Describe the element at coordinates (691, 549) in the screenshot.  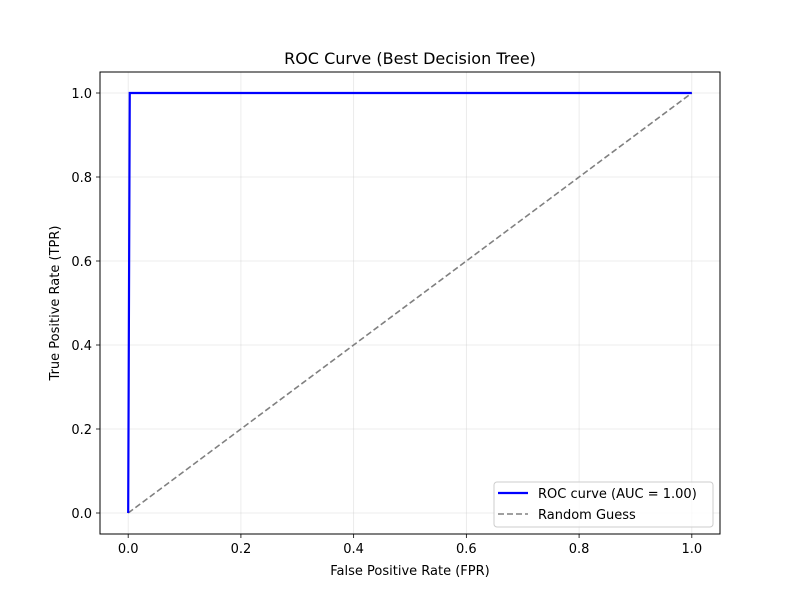
I see `x-tick-label: 1.0` at that location.